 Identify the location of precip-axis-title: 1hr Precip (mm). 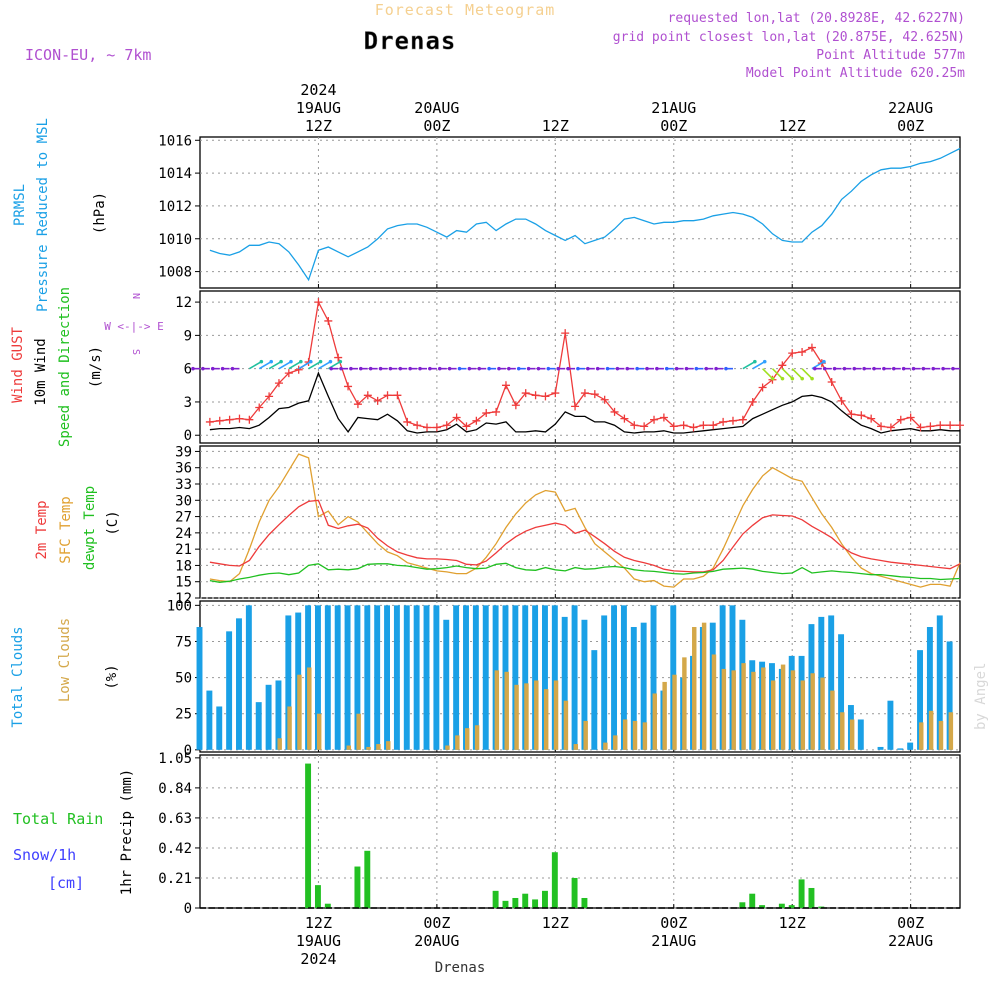
(127, 832).